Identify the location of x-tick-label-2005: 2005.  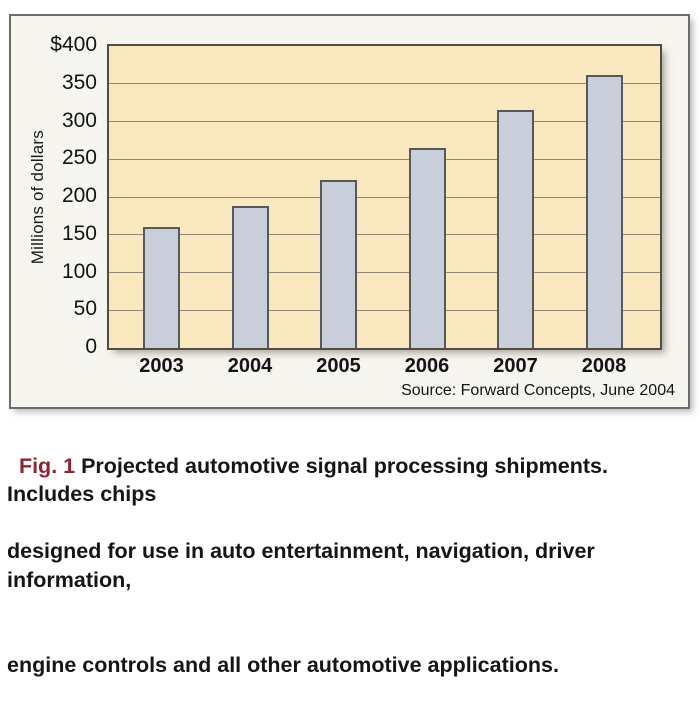
(338, 366).